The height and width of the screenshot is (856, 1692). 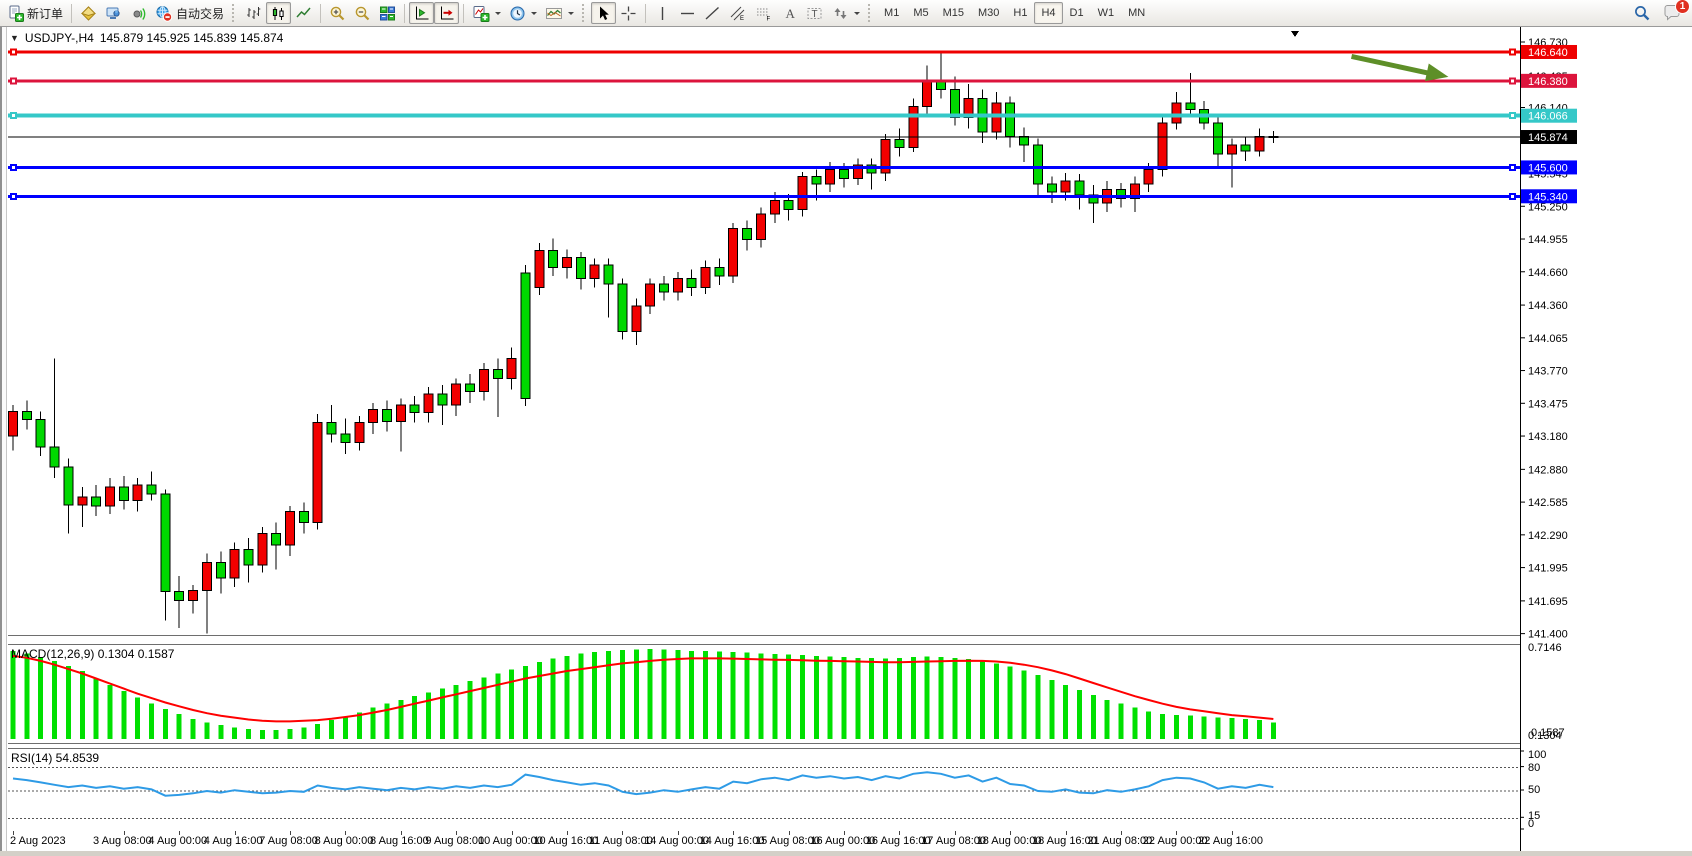 I want to click on chart-title-symbol: USDJPY-,H4, so click(x=59, y=38).